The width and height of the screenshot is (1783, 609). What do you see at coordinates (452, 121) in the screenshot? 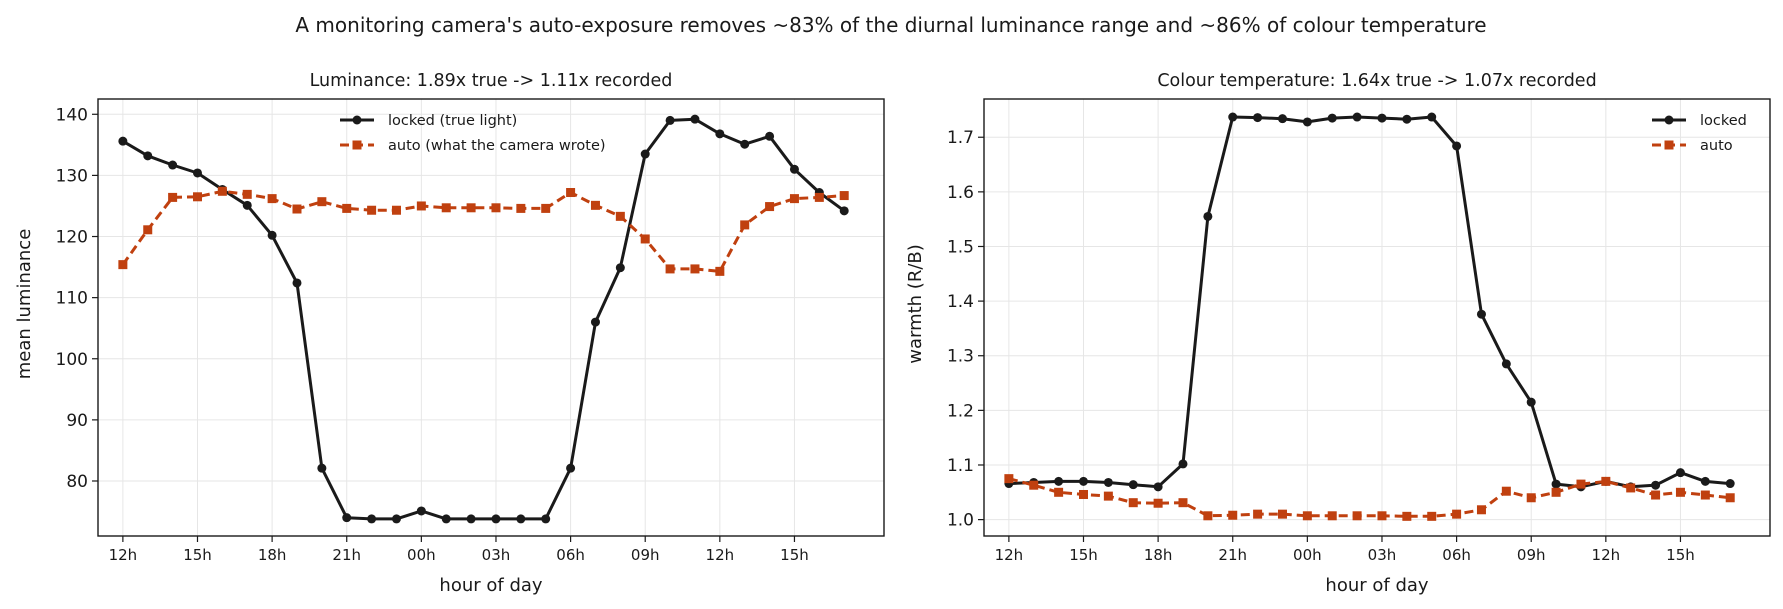
I see `luminance-legend-label: locked (true light)` at bounding box center [452, 121].